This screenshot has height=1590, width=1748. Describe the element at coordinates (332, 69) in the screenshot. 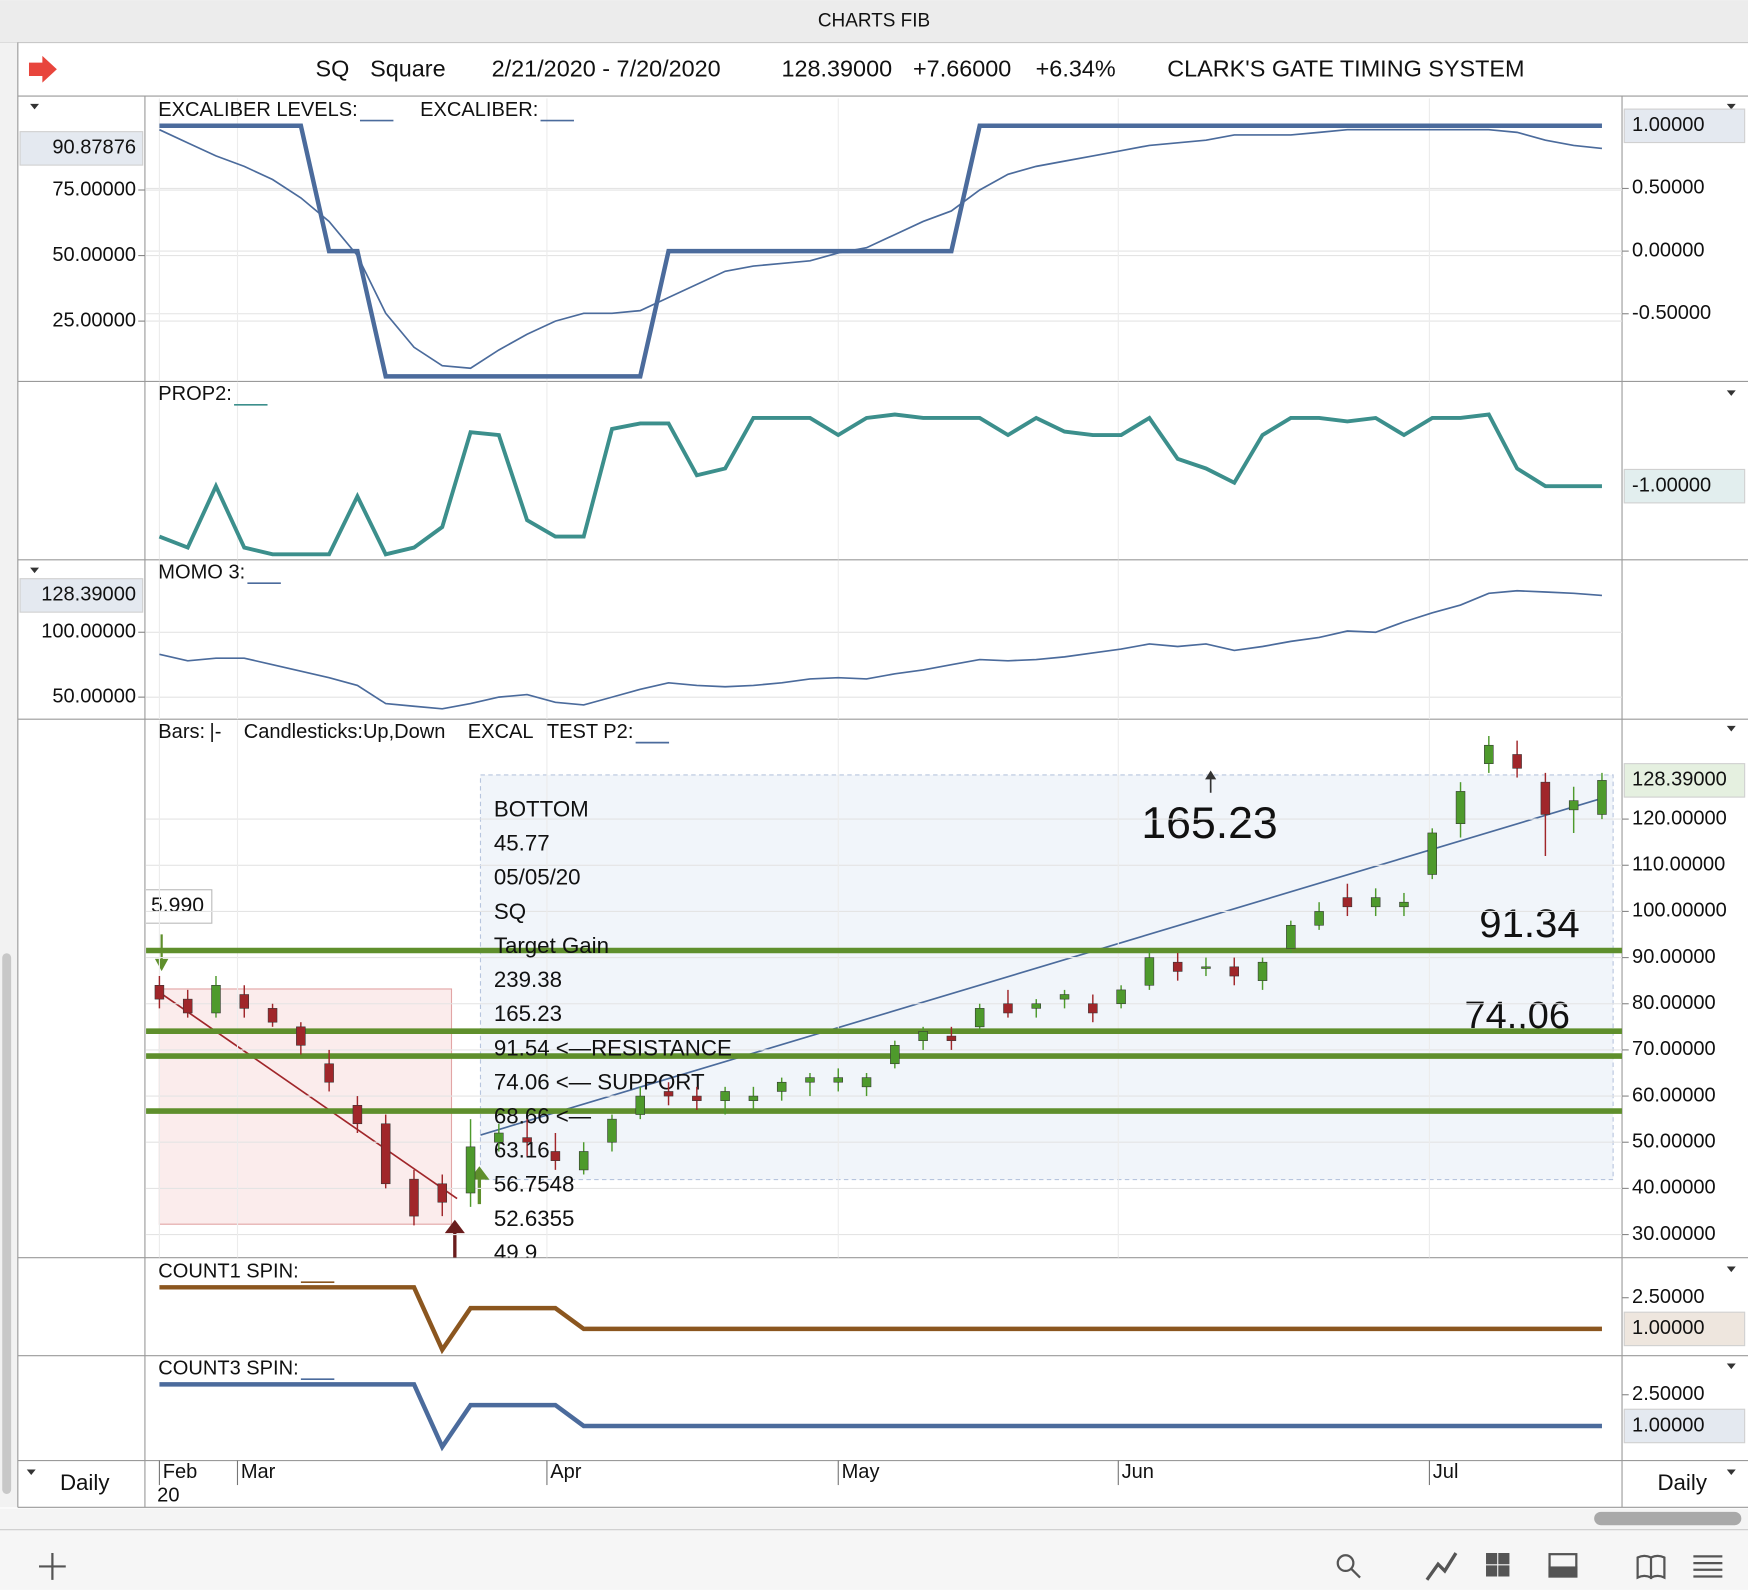

I see `symbol: SQ` at that location.